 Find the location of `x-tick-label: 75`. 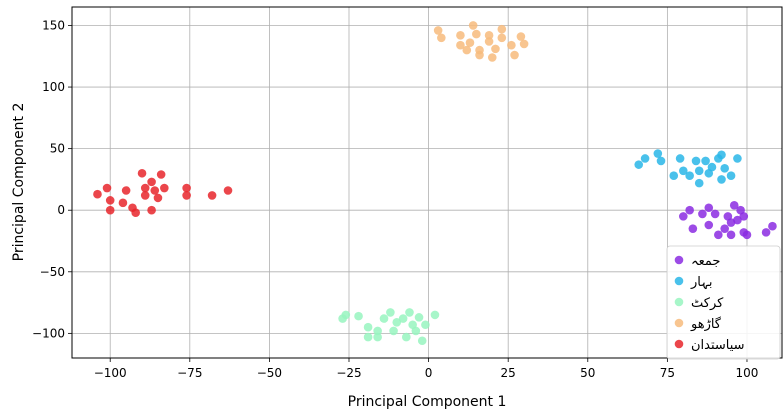

x-tick-label: 75 is located at coordinates (667, 373).